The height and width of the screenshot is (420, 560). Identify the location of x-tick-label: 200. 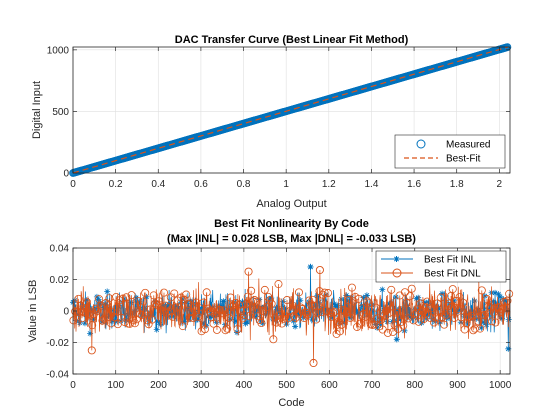
(158, 385).